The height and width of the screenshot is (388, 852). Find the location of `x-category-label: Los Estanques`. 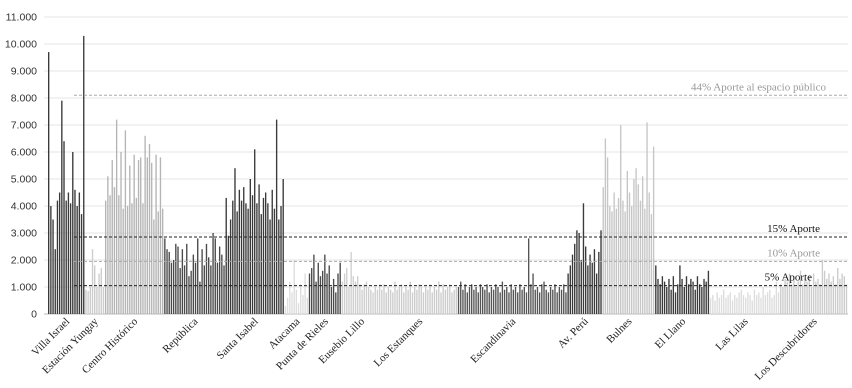

x-category-label: Los Estanques is located at coordinates (399, 343).